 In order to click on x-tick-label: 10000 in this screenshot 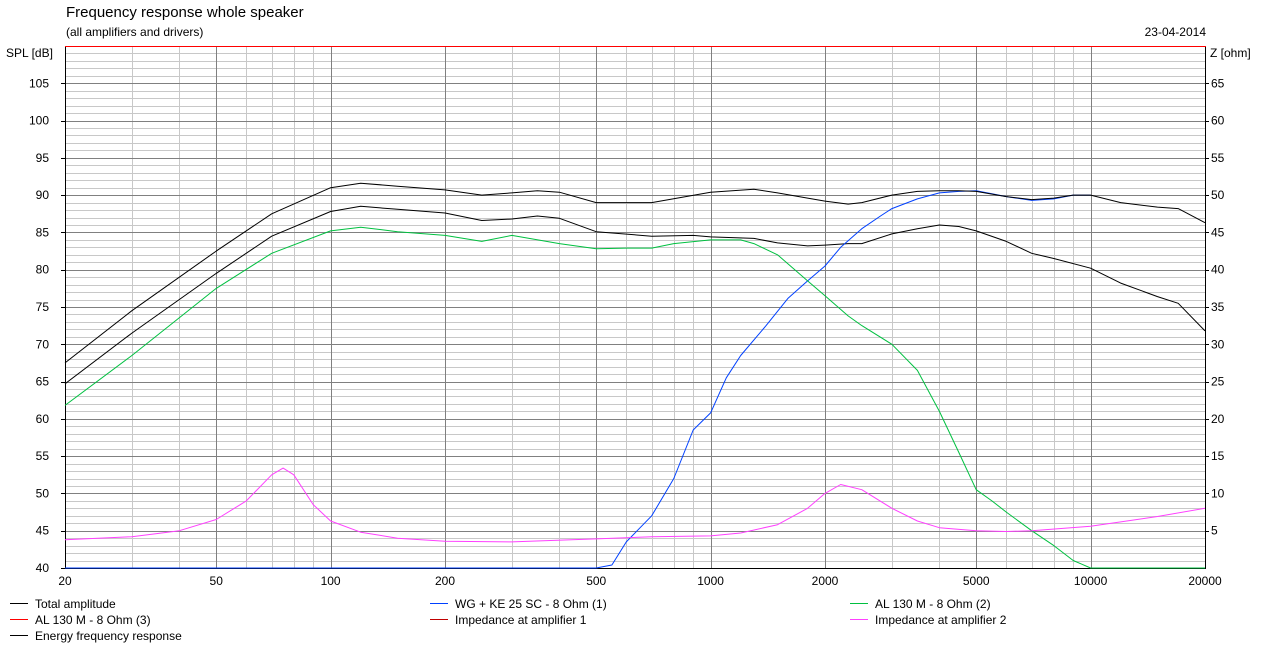, I will do `click(1091, 581)`.